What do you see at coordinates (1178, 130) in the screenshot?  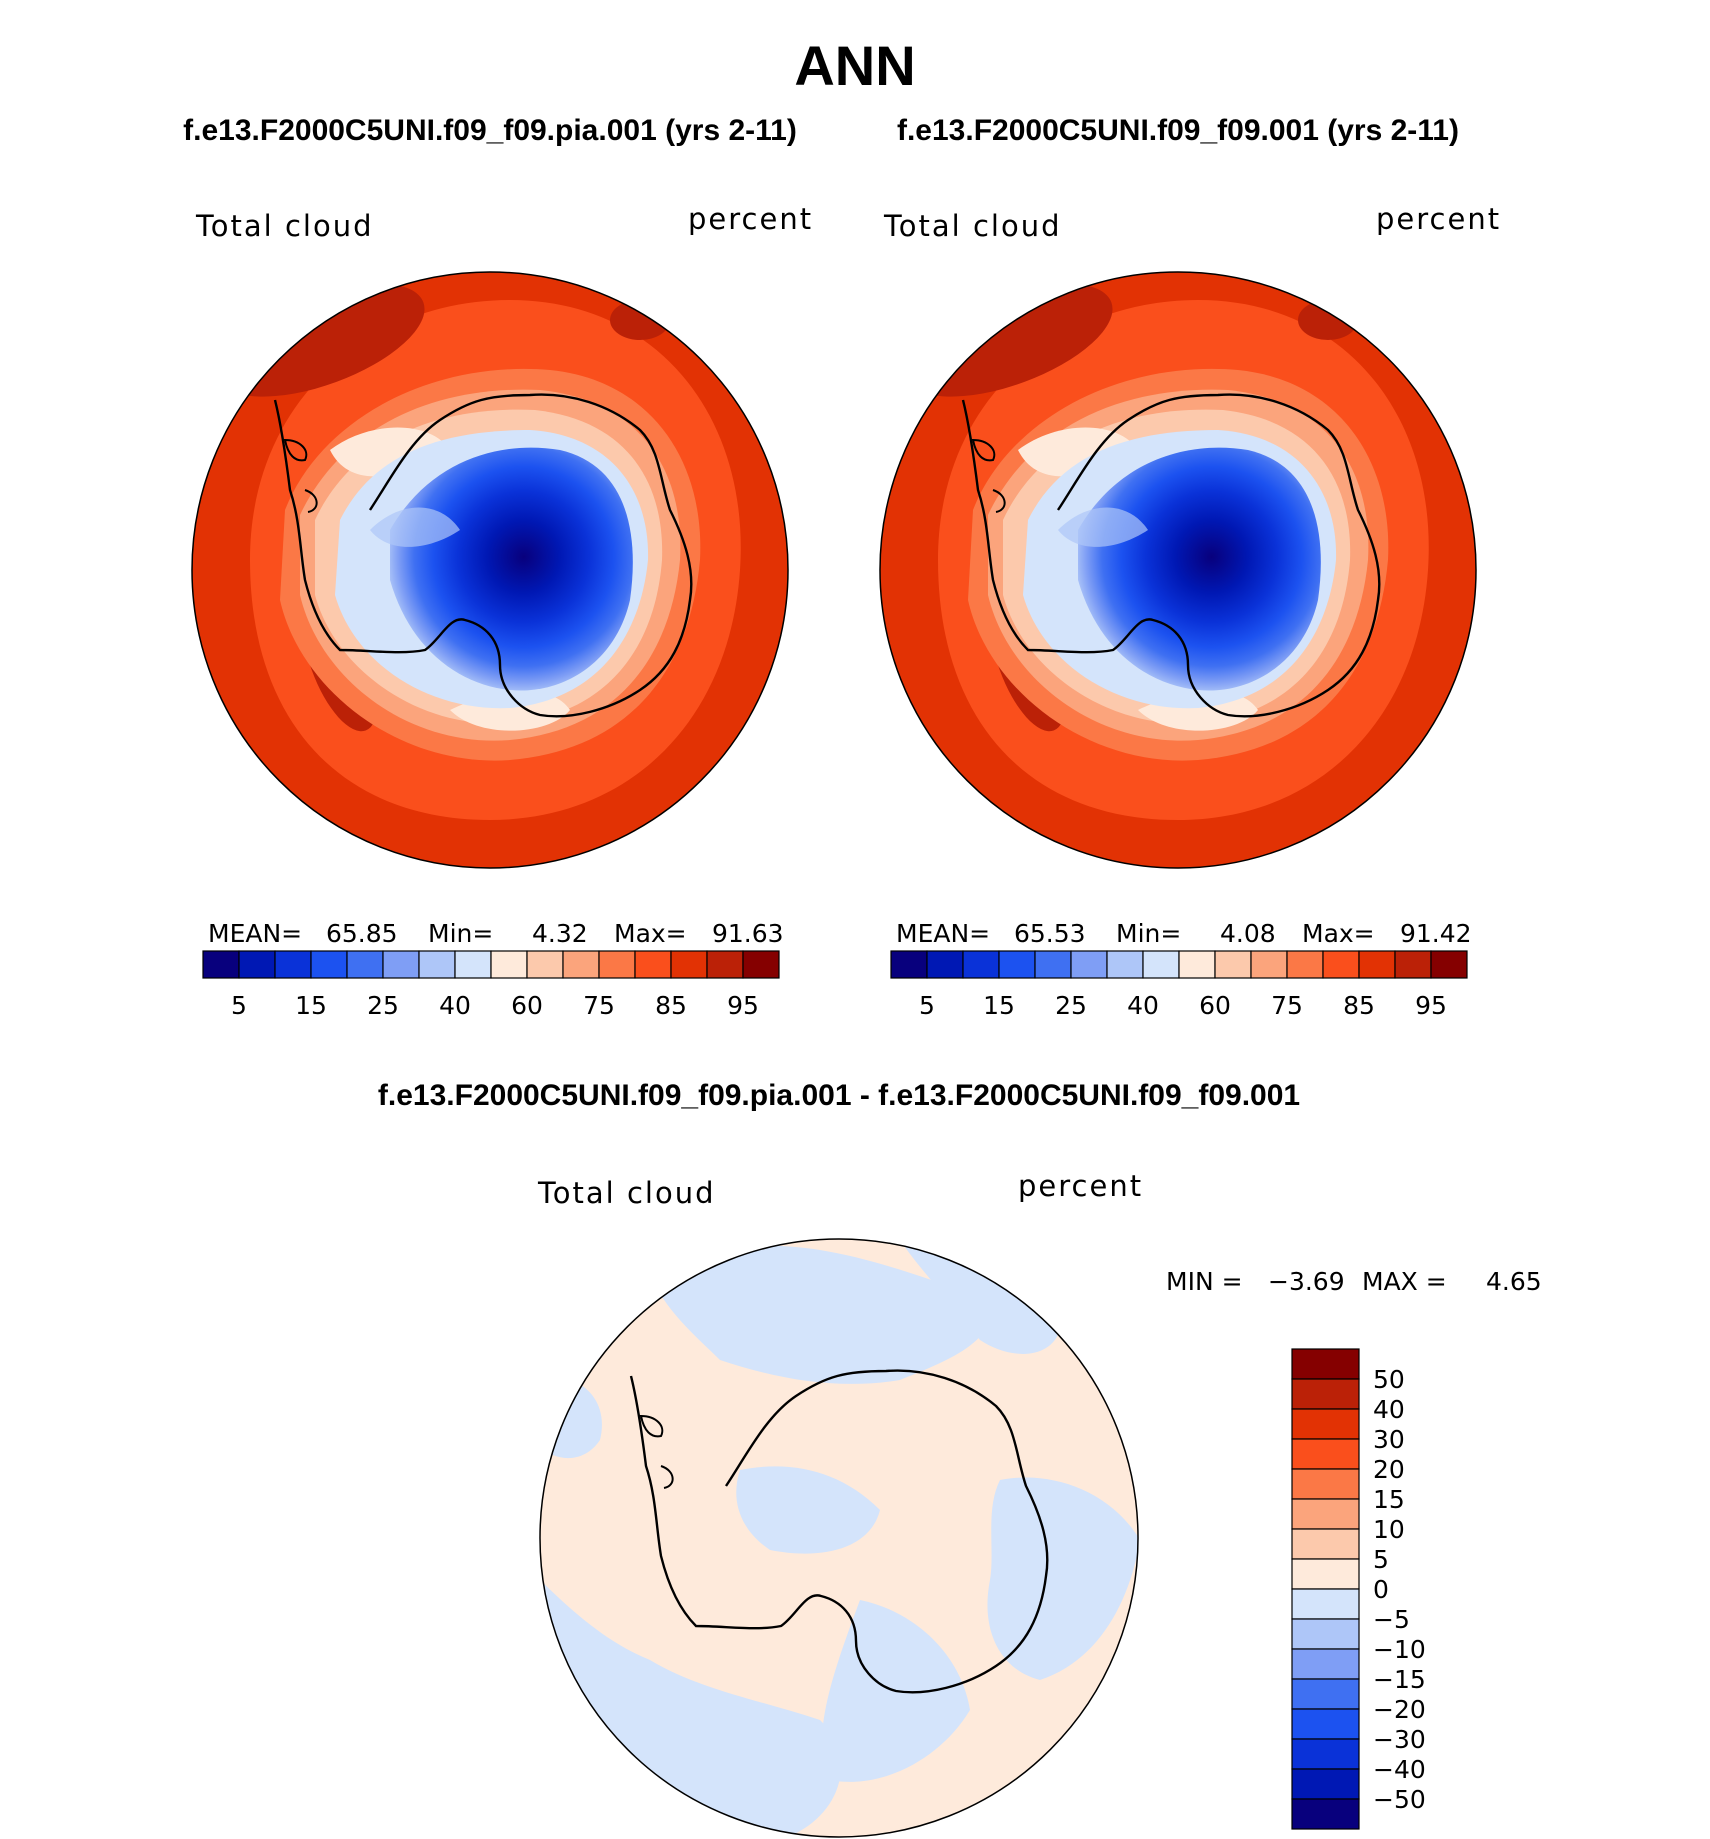 I see `panel-b-title: f.e13.F2000C5UNI.f09_f09.001 (yrs 2-11)` at bounding box center [1178, 130].